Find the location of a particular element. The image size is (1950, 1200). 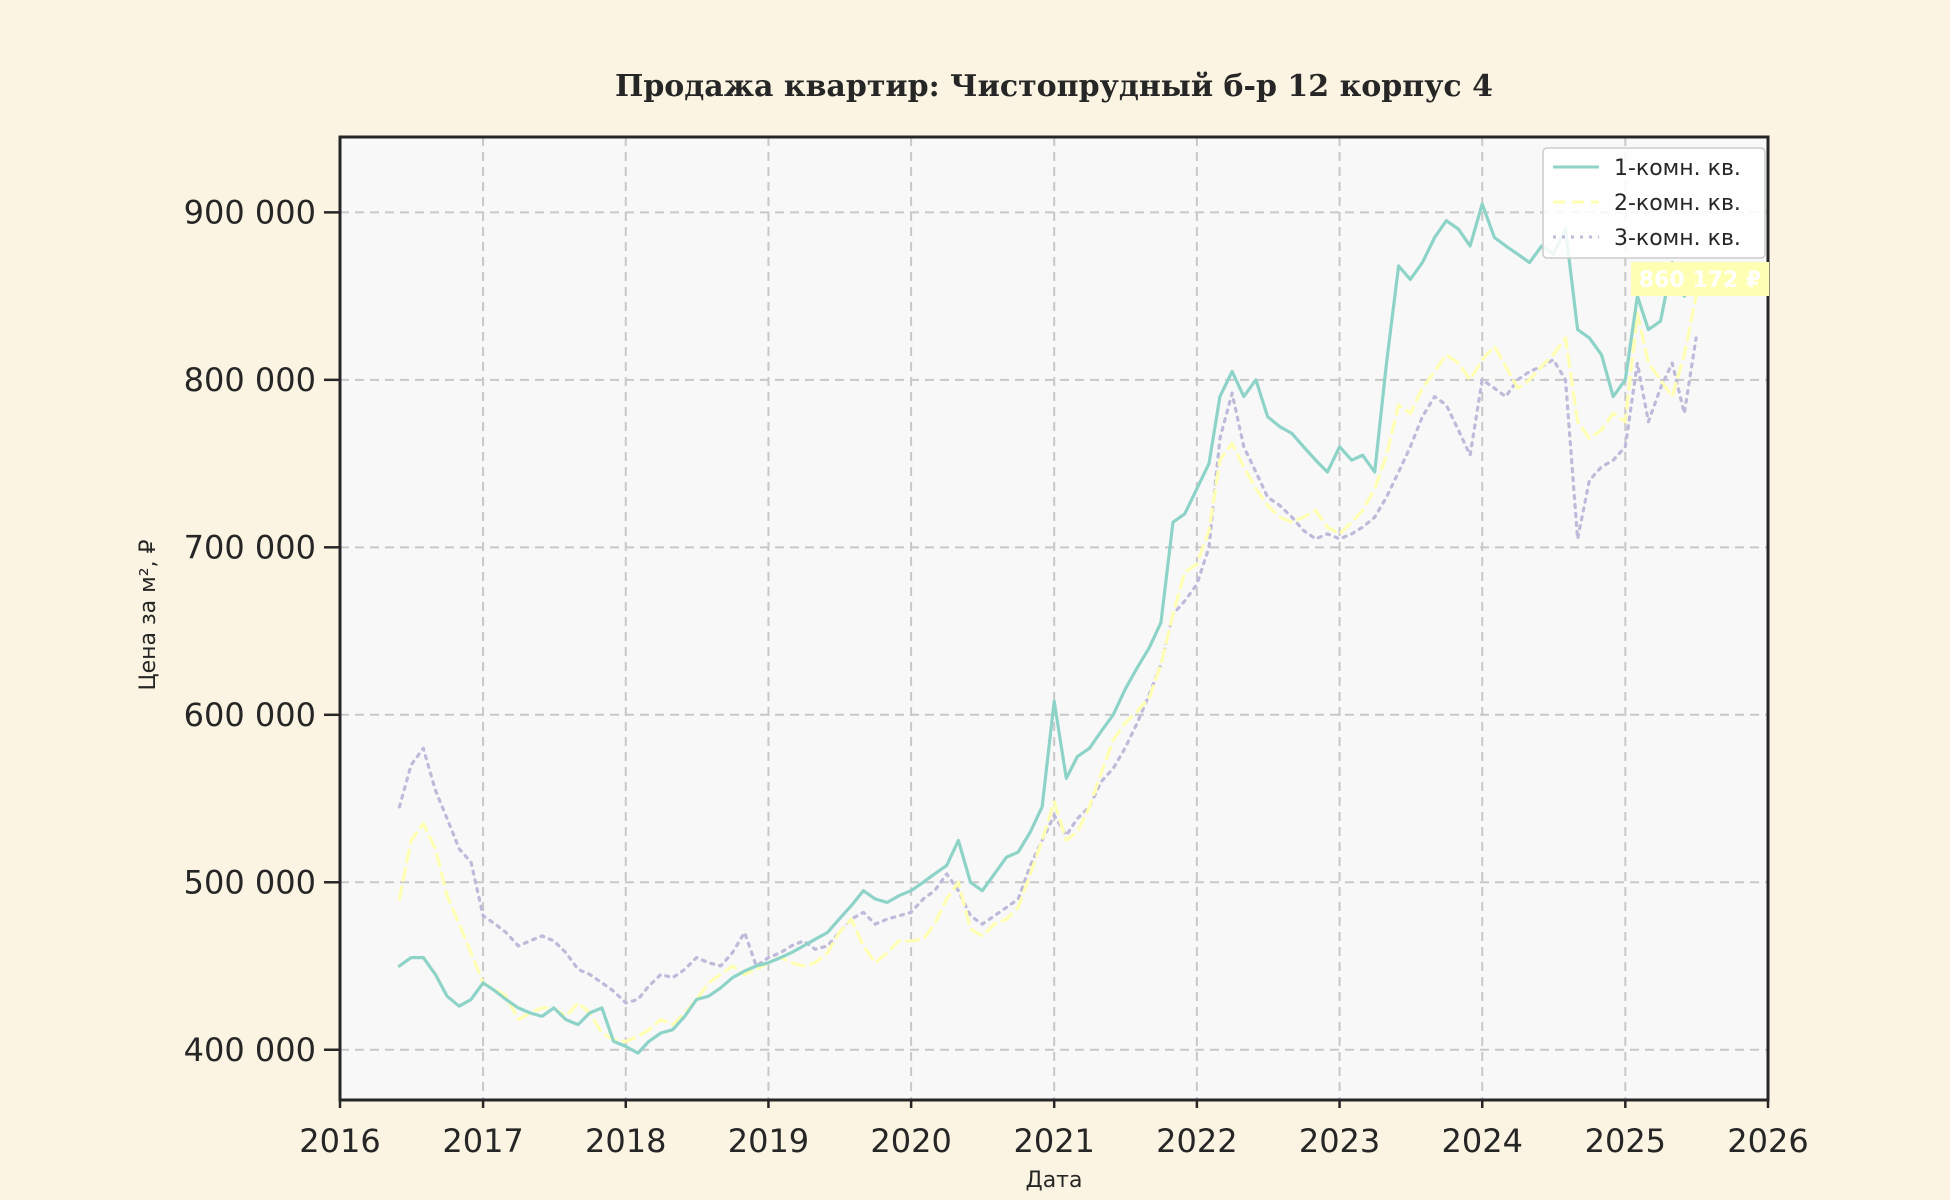

y-tick-label: 900 000 is located at coordinates (250, 212).